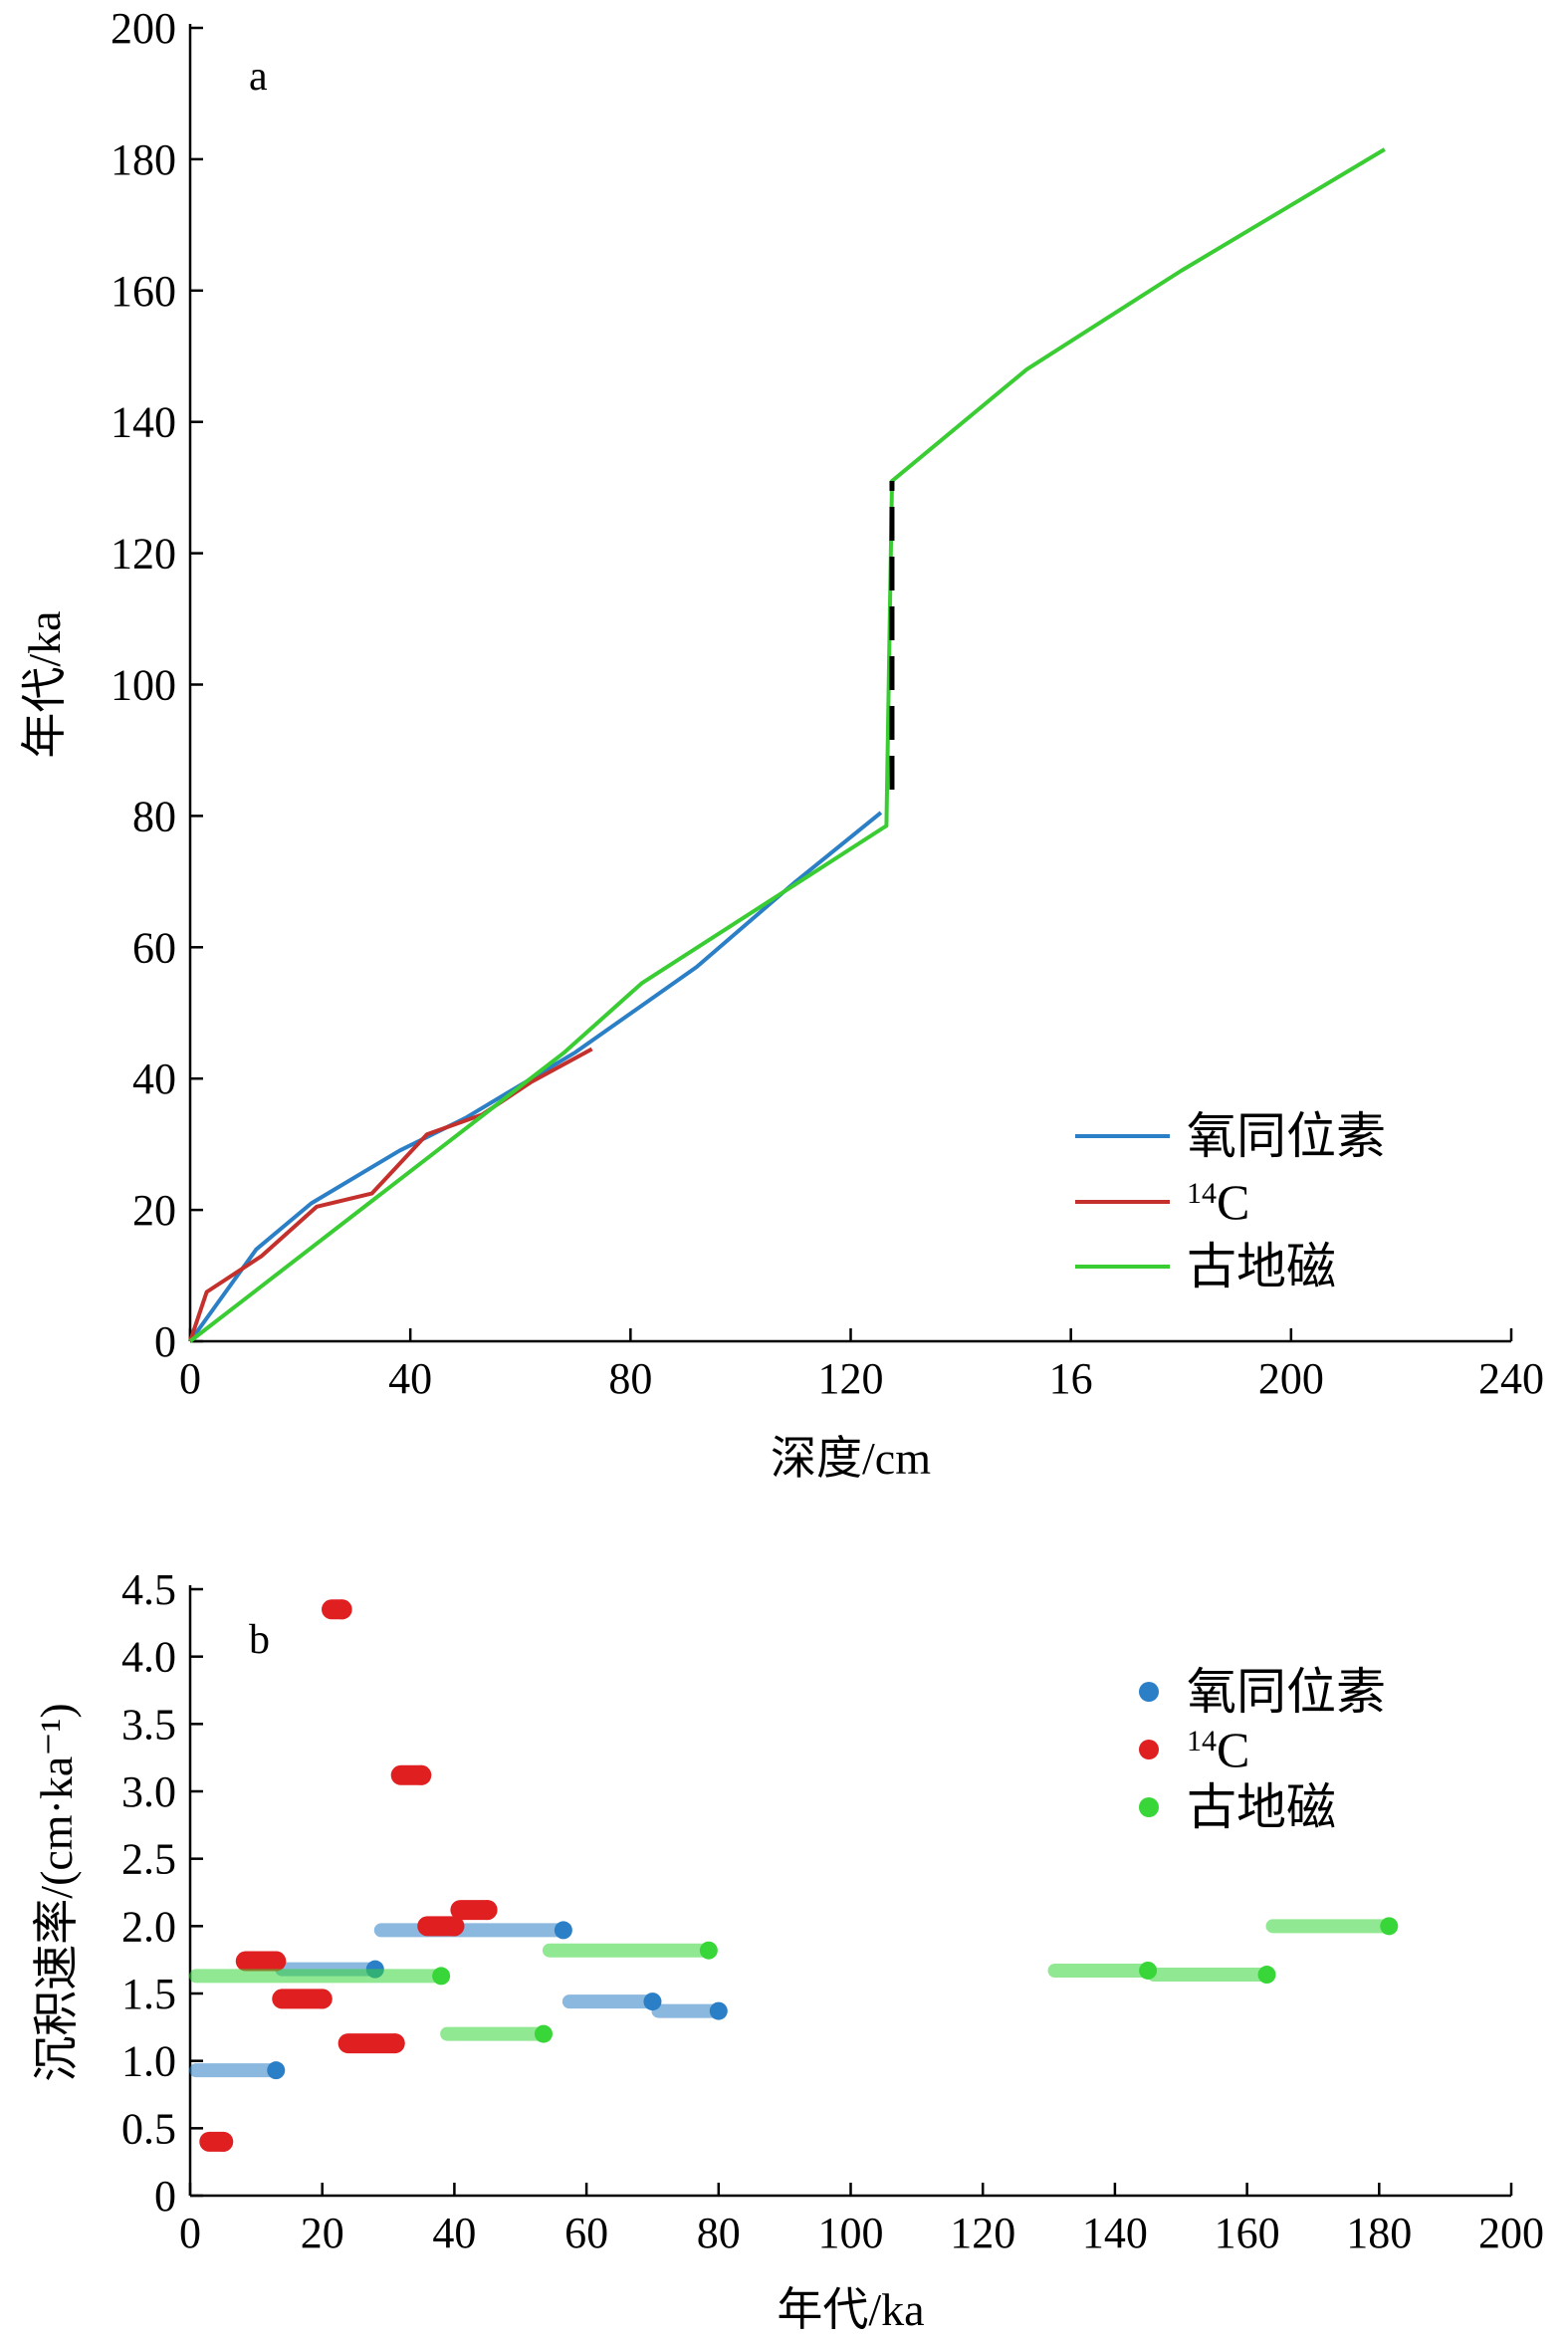 This screenshot has width=1568, height=2343. What do you see at coordinates (148, 2129) in the screenshot?
I see `b-y-tick-label: 0.5` at bounding box center [148, 2129].